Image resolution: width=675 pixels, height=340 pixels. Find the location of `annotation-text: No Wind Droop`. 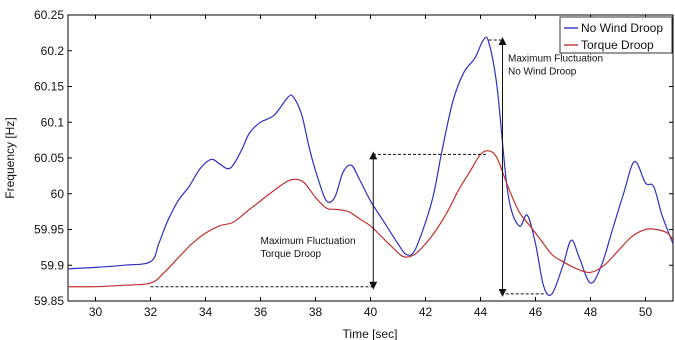

annotation-text: No Wind Droop is located at coordinates (542, 71).